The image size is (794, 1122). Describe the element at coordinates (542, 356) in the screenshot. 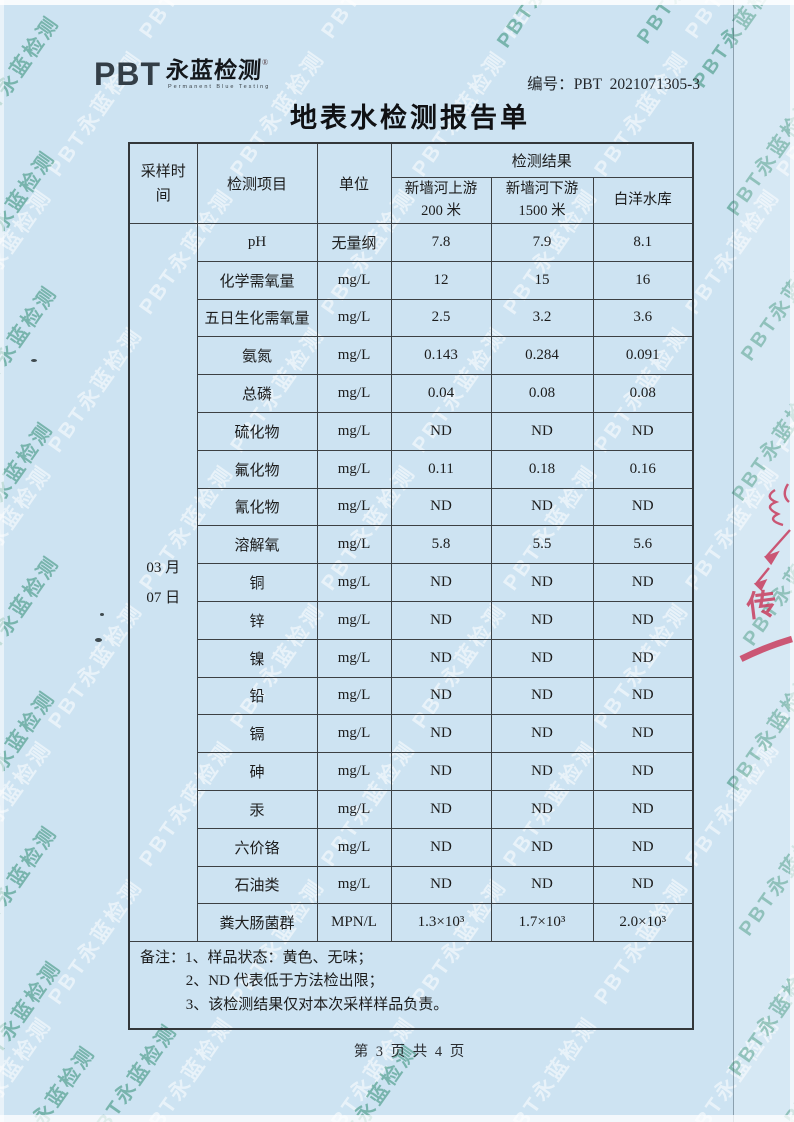

I see `value-cell-downstream: 0.284` at that location.